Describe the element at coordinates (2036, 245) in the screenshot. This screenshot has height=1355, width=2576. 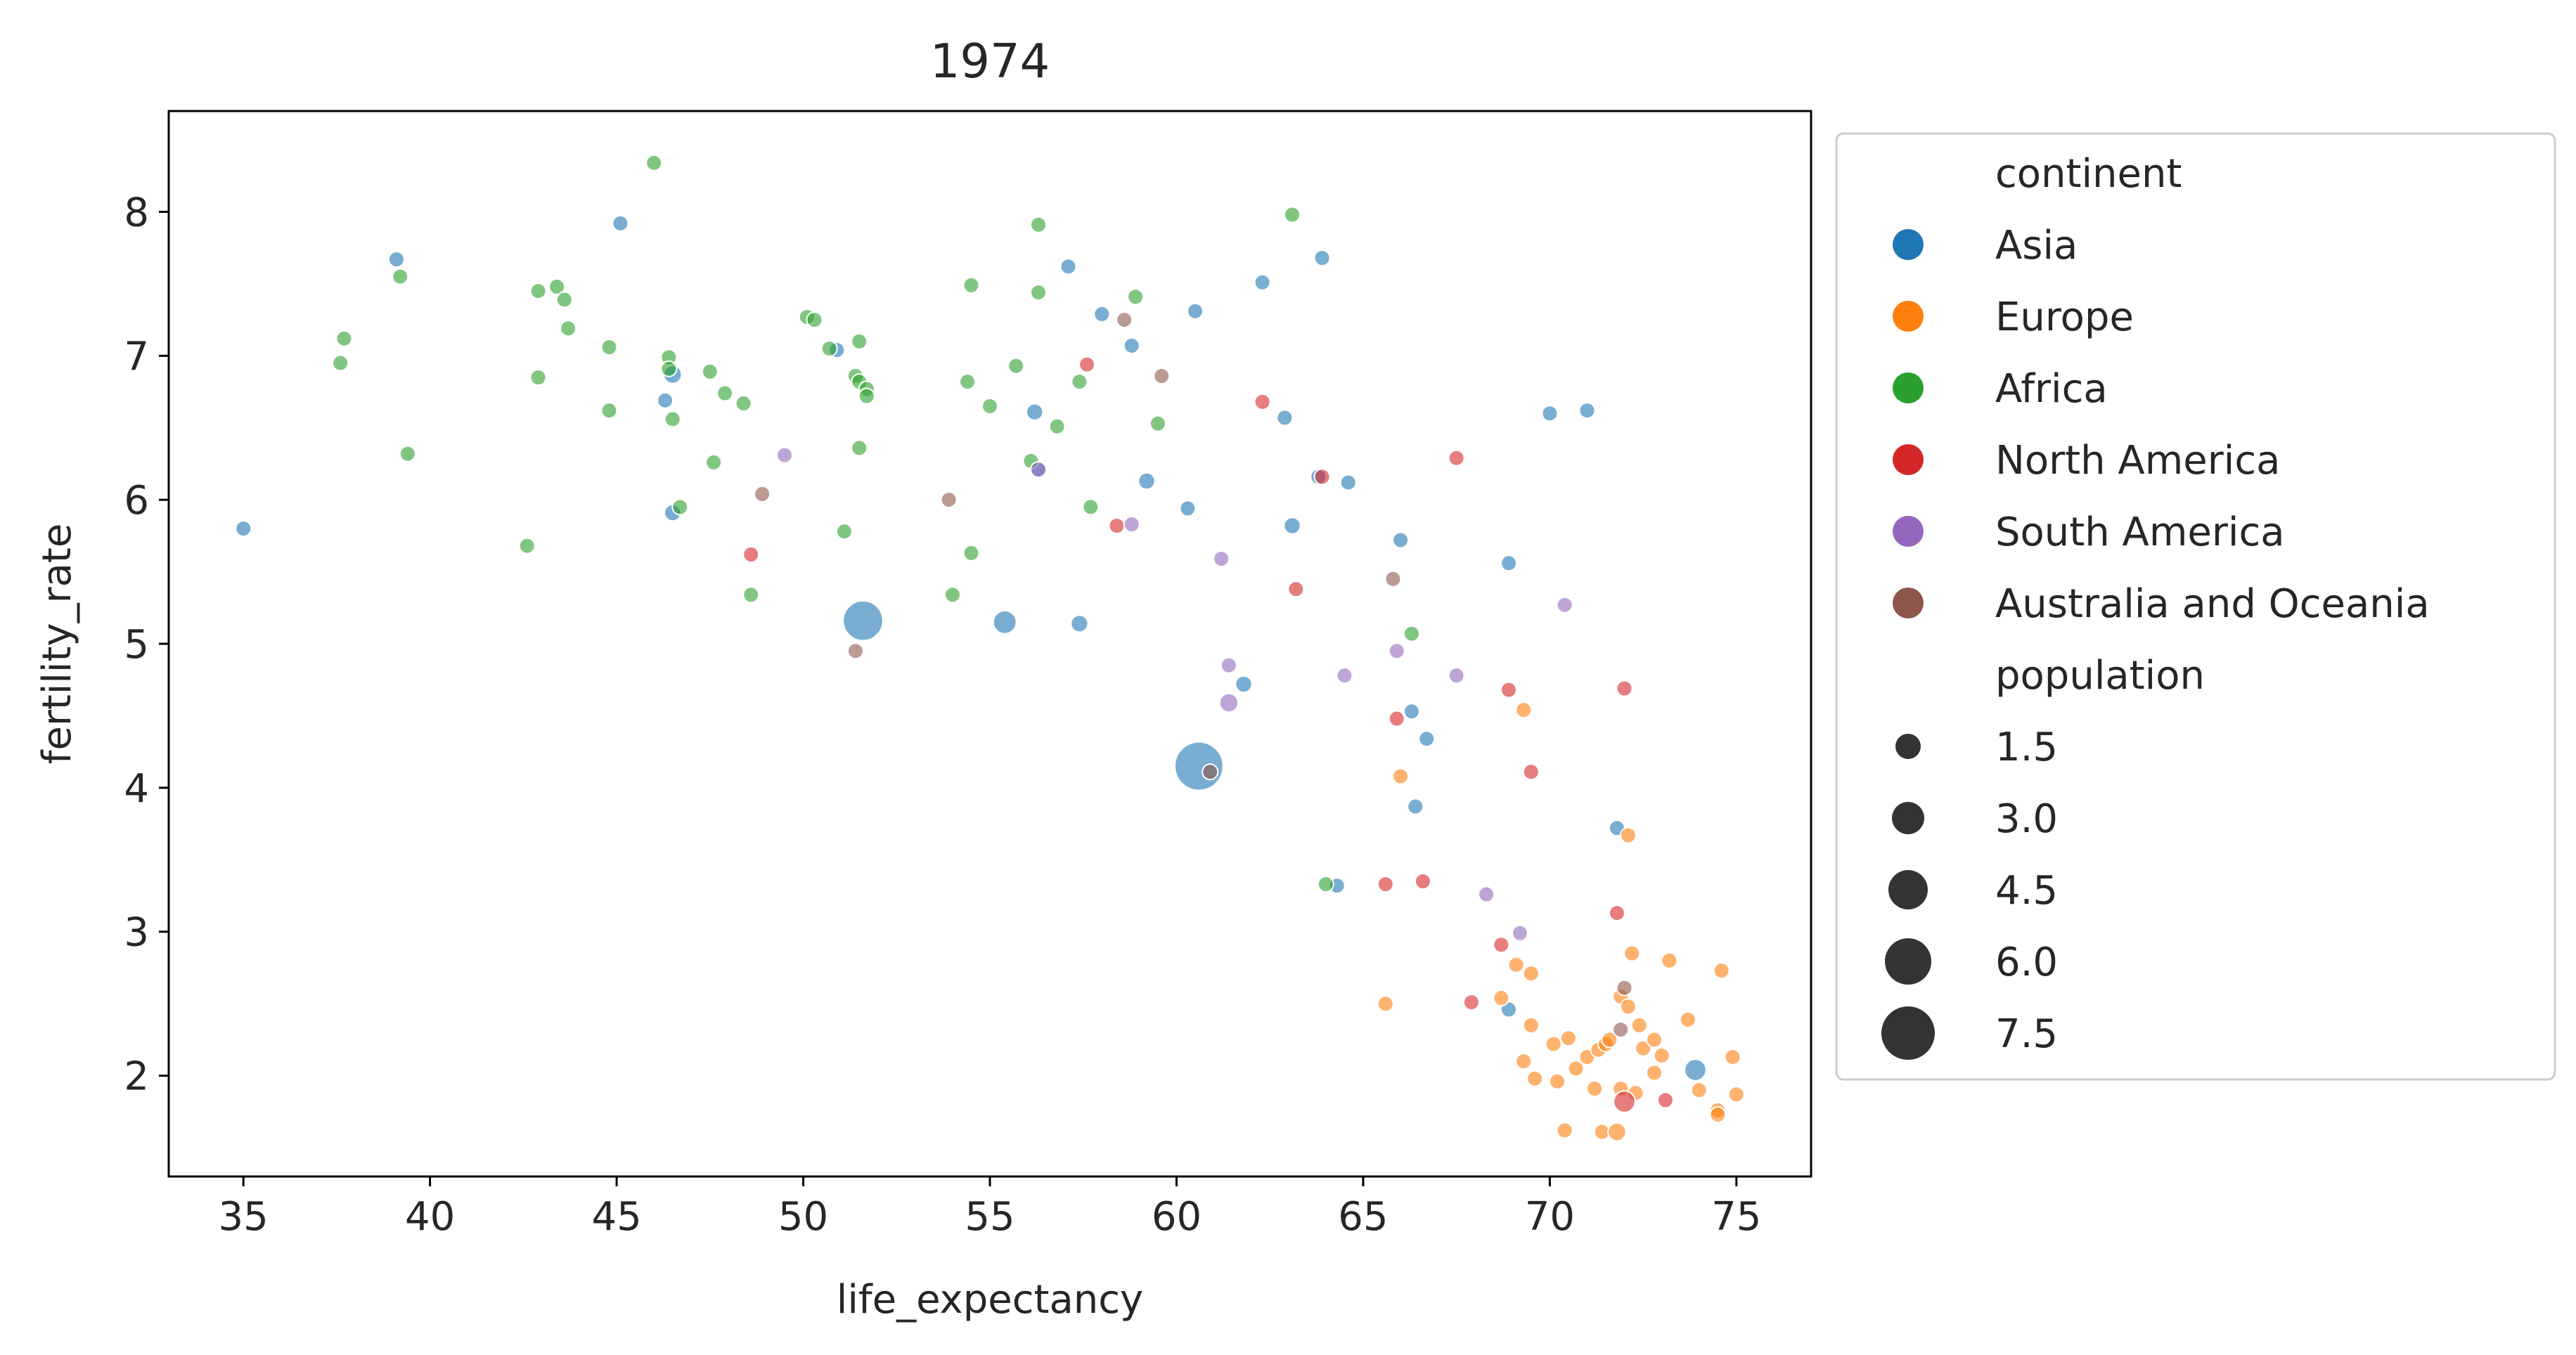
I see `legend-label: Asia` at that location.